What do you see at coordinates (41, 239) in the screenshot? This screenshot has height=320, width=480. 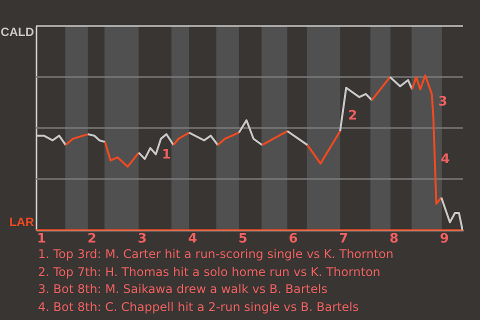 I see `x-tick-label: 1` at bounding box center [41, 239].